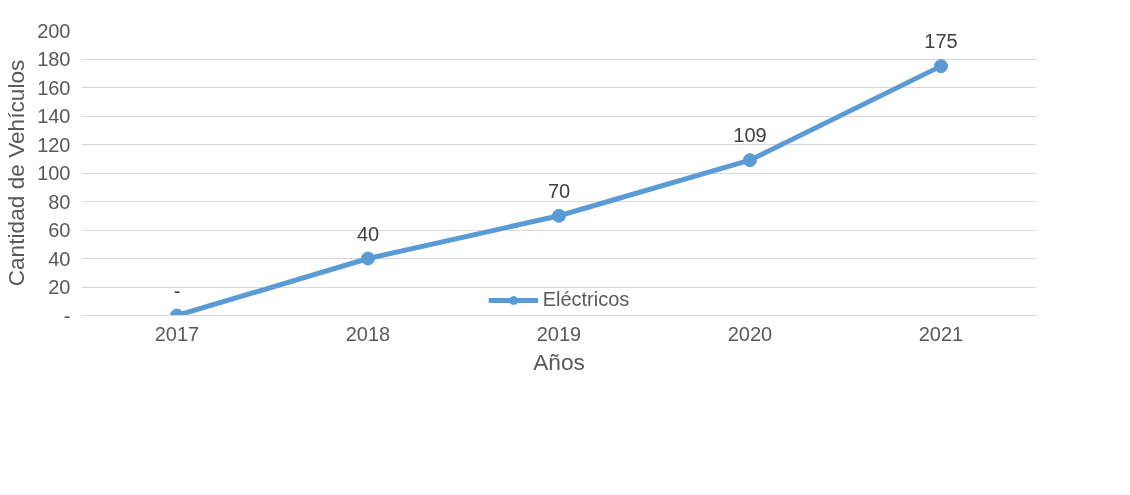 Image resolution: width=1130 pixels, height=495 pixels. What do you see at coordinates (177, 290) in the screenshot?
I see `data-label: -` at bounding box center [177, 290].